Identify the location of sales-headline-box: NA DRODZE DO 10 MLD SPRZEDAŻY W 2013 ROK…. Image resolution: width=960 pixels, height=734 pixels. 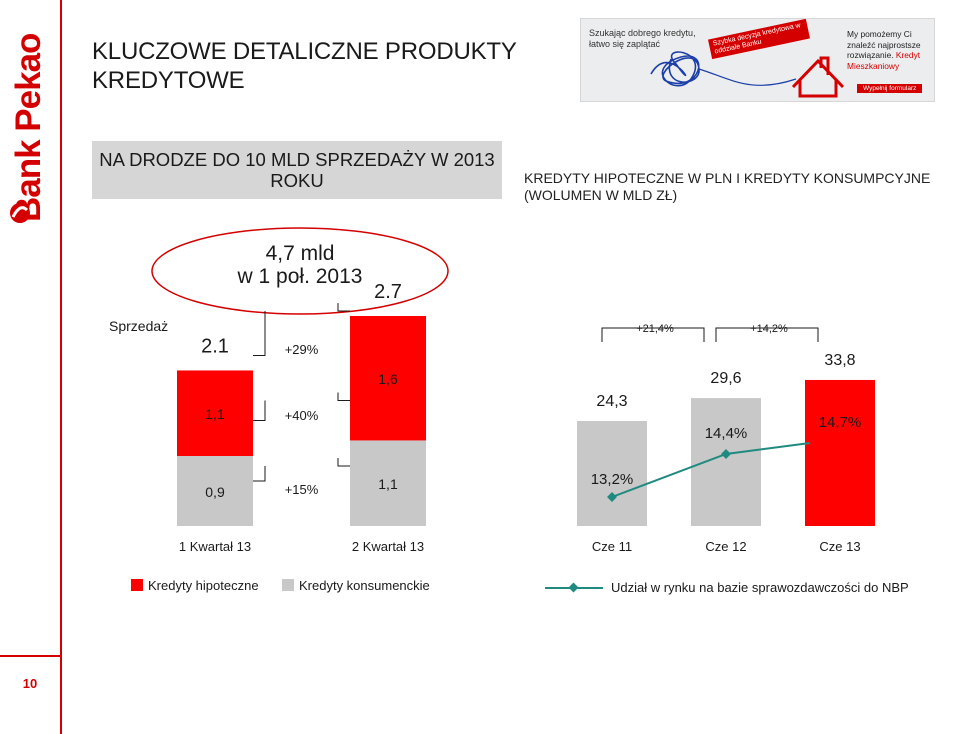
(297, 170).